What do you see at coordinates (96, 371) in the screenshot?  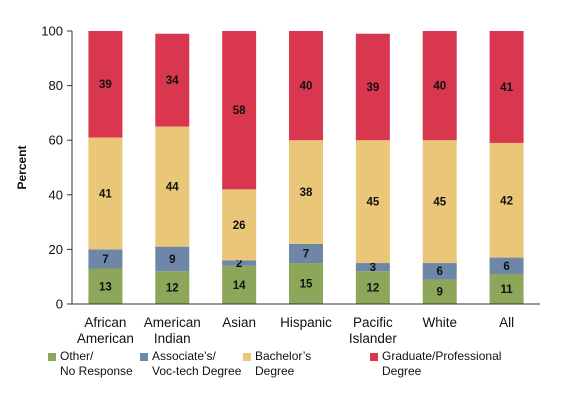 I see `legend-label: No Response` at bounding box center [96, 371].